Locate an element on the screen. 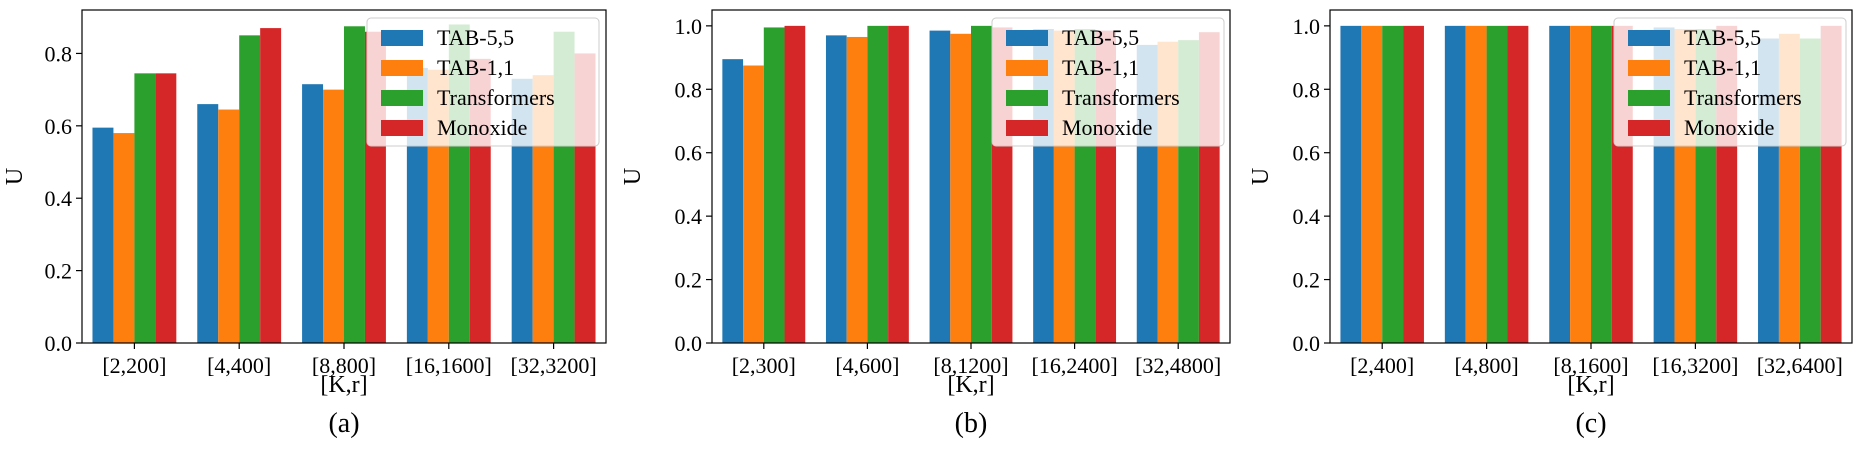 The height and width of the screenshot is (450, 1861). x-tick-label: [4,600] is located at coordinates (867, 365).